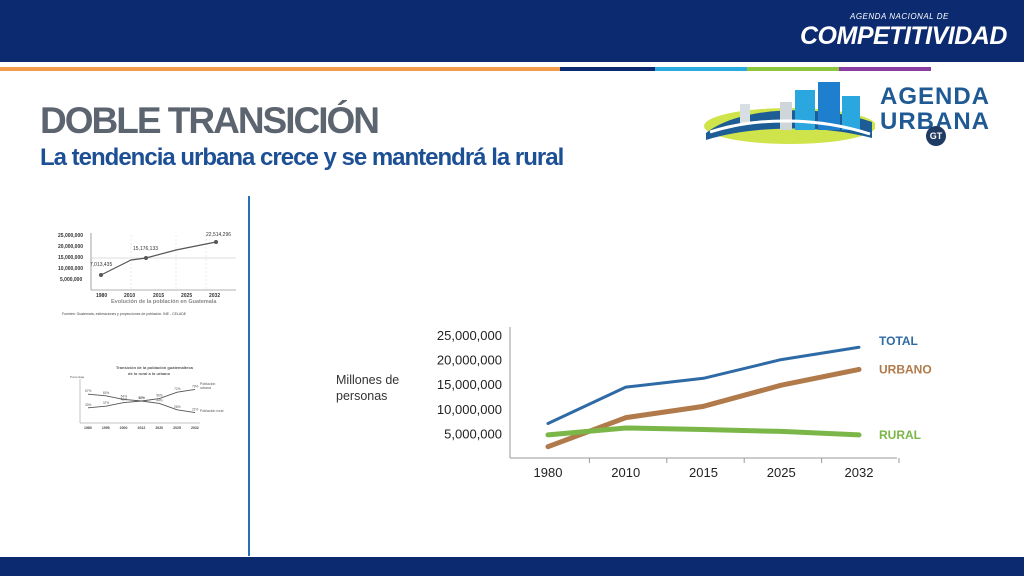  I want to click on mini2-data-label: 67%, so click(88, 391).